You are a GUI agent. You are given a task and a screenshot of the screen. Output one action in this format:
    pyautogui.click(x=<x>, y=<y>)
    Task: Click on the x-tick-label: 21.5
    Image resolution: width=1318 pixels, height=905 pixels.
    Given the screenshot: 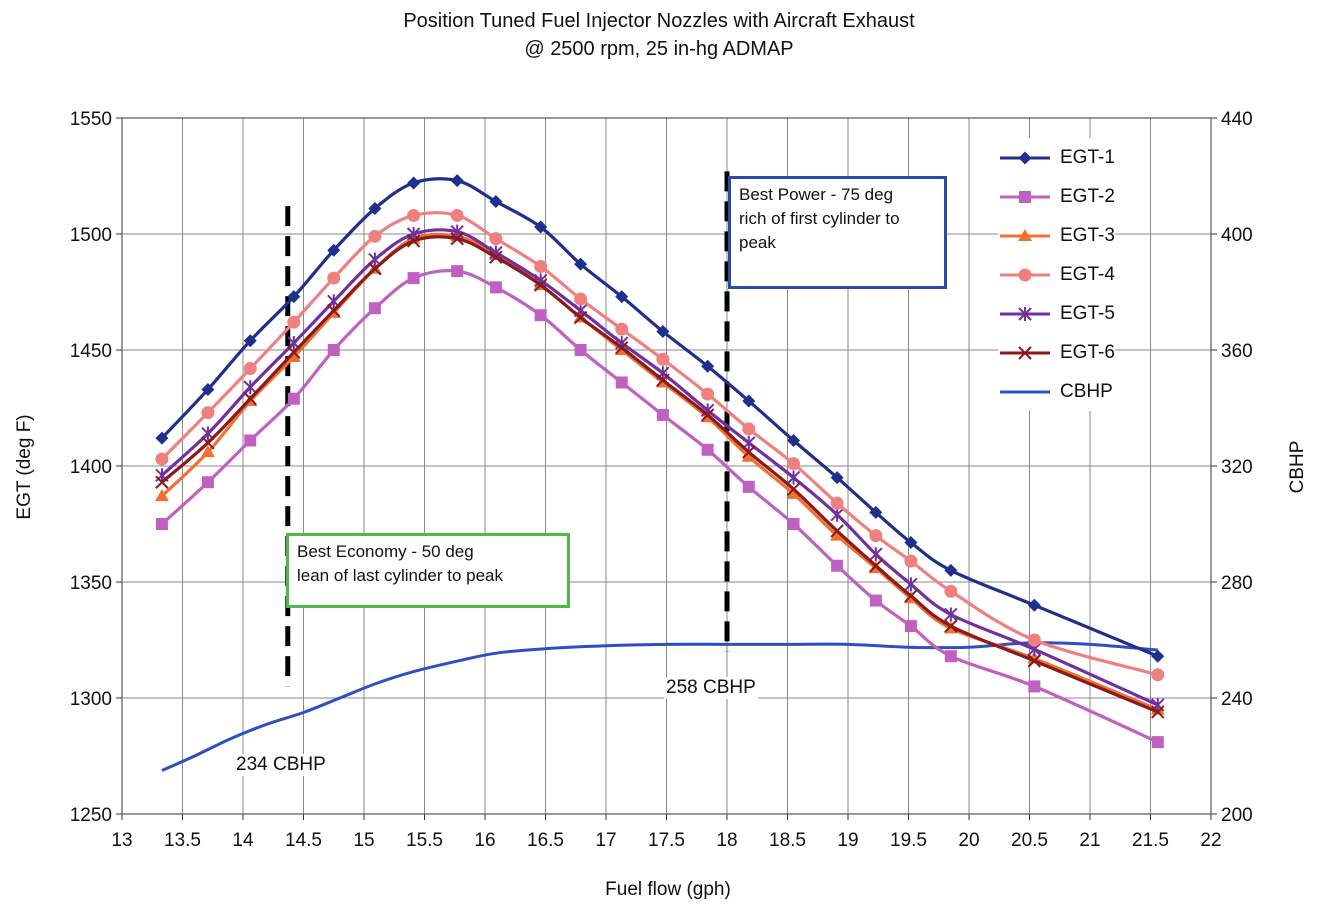 What is the action you would take?
    pyautogui.click(x=1150, y=840)
    